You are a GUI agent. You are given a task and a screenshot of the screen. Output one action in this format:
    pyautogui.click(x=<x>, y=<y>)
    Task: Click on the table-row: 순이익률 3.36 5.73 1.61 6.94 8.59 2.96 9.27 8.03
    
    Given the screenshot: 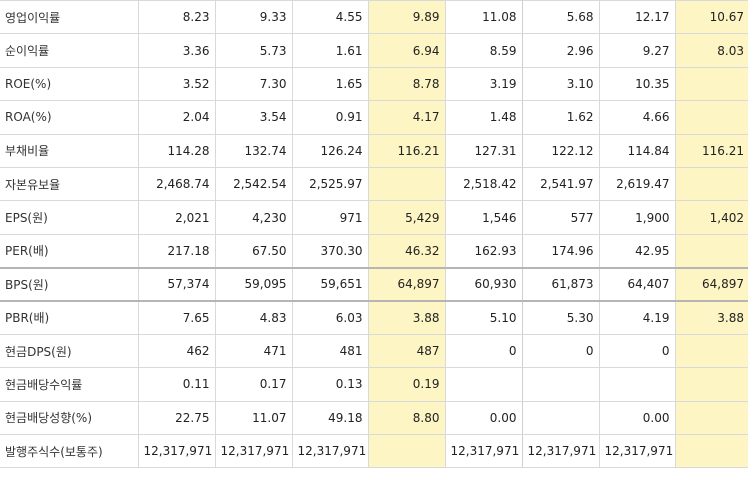 What is the action you would take?
    pyautogui.click(x=374, y=50)
    